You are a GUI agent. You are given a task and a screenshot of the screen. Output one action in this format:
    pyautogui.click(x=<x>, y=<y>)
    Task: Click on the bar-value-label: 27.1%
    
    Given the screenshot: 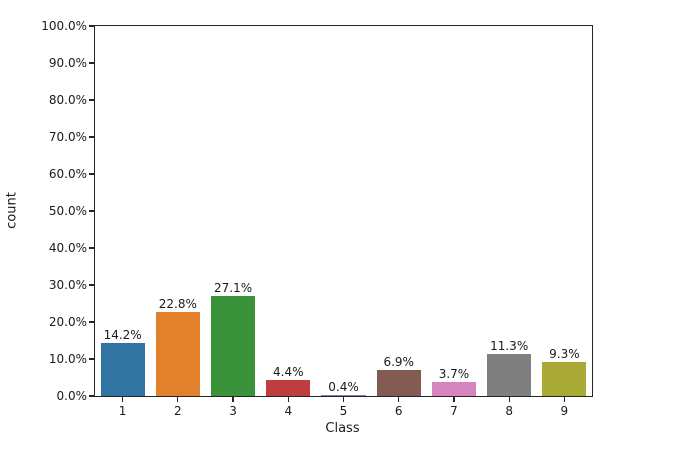 What is the action you would take?
    pyautogui.click(x=233, y=287)
    